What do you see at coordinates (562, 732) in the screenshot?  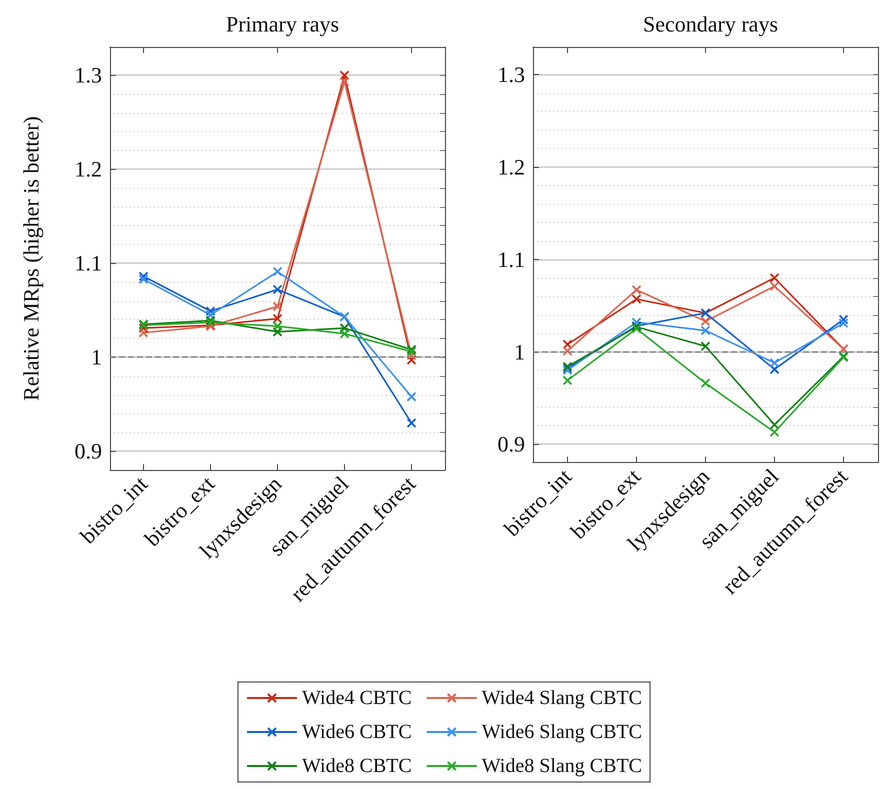 I see `legend-label: Wide6 Slang CBTC` at bounding box center [562, 732].